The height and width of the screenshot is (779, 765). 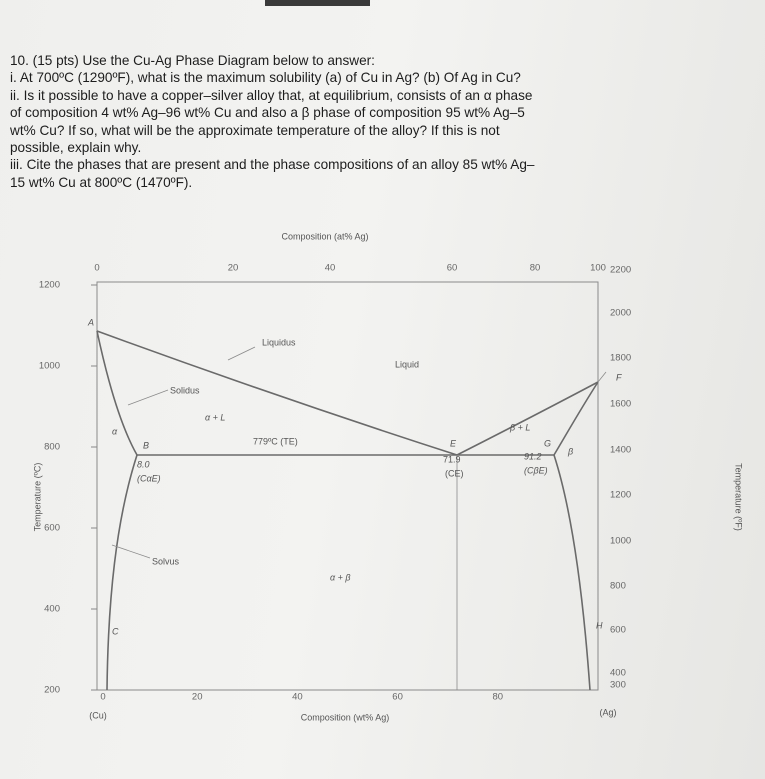 I want to click on solidus-right, so click(x=576, y=418).